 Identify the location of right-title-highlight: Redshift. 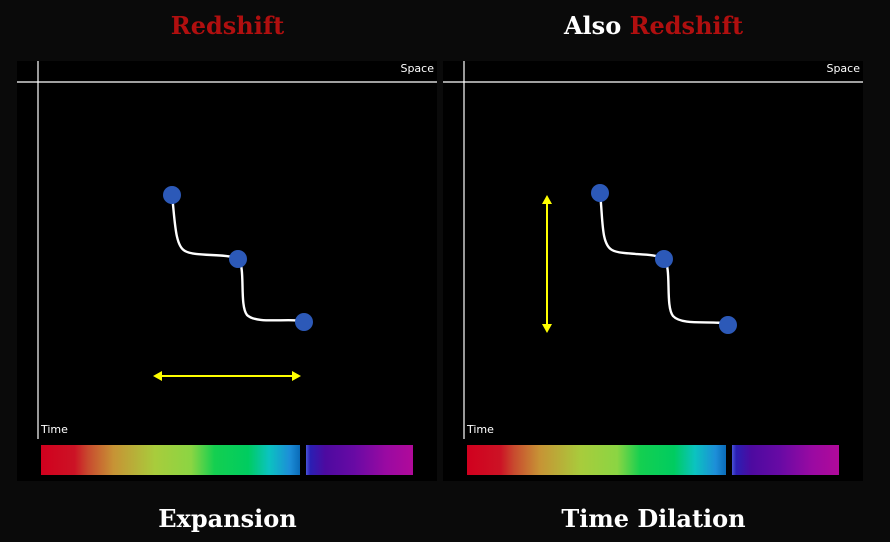
(686, 25).